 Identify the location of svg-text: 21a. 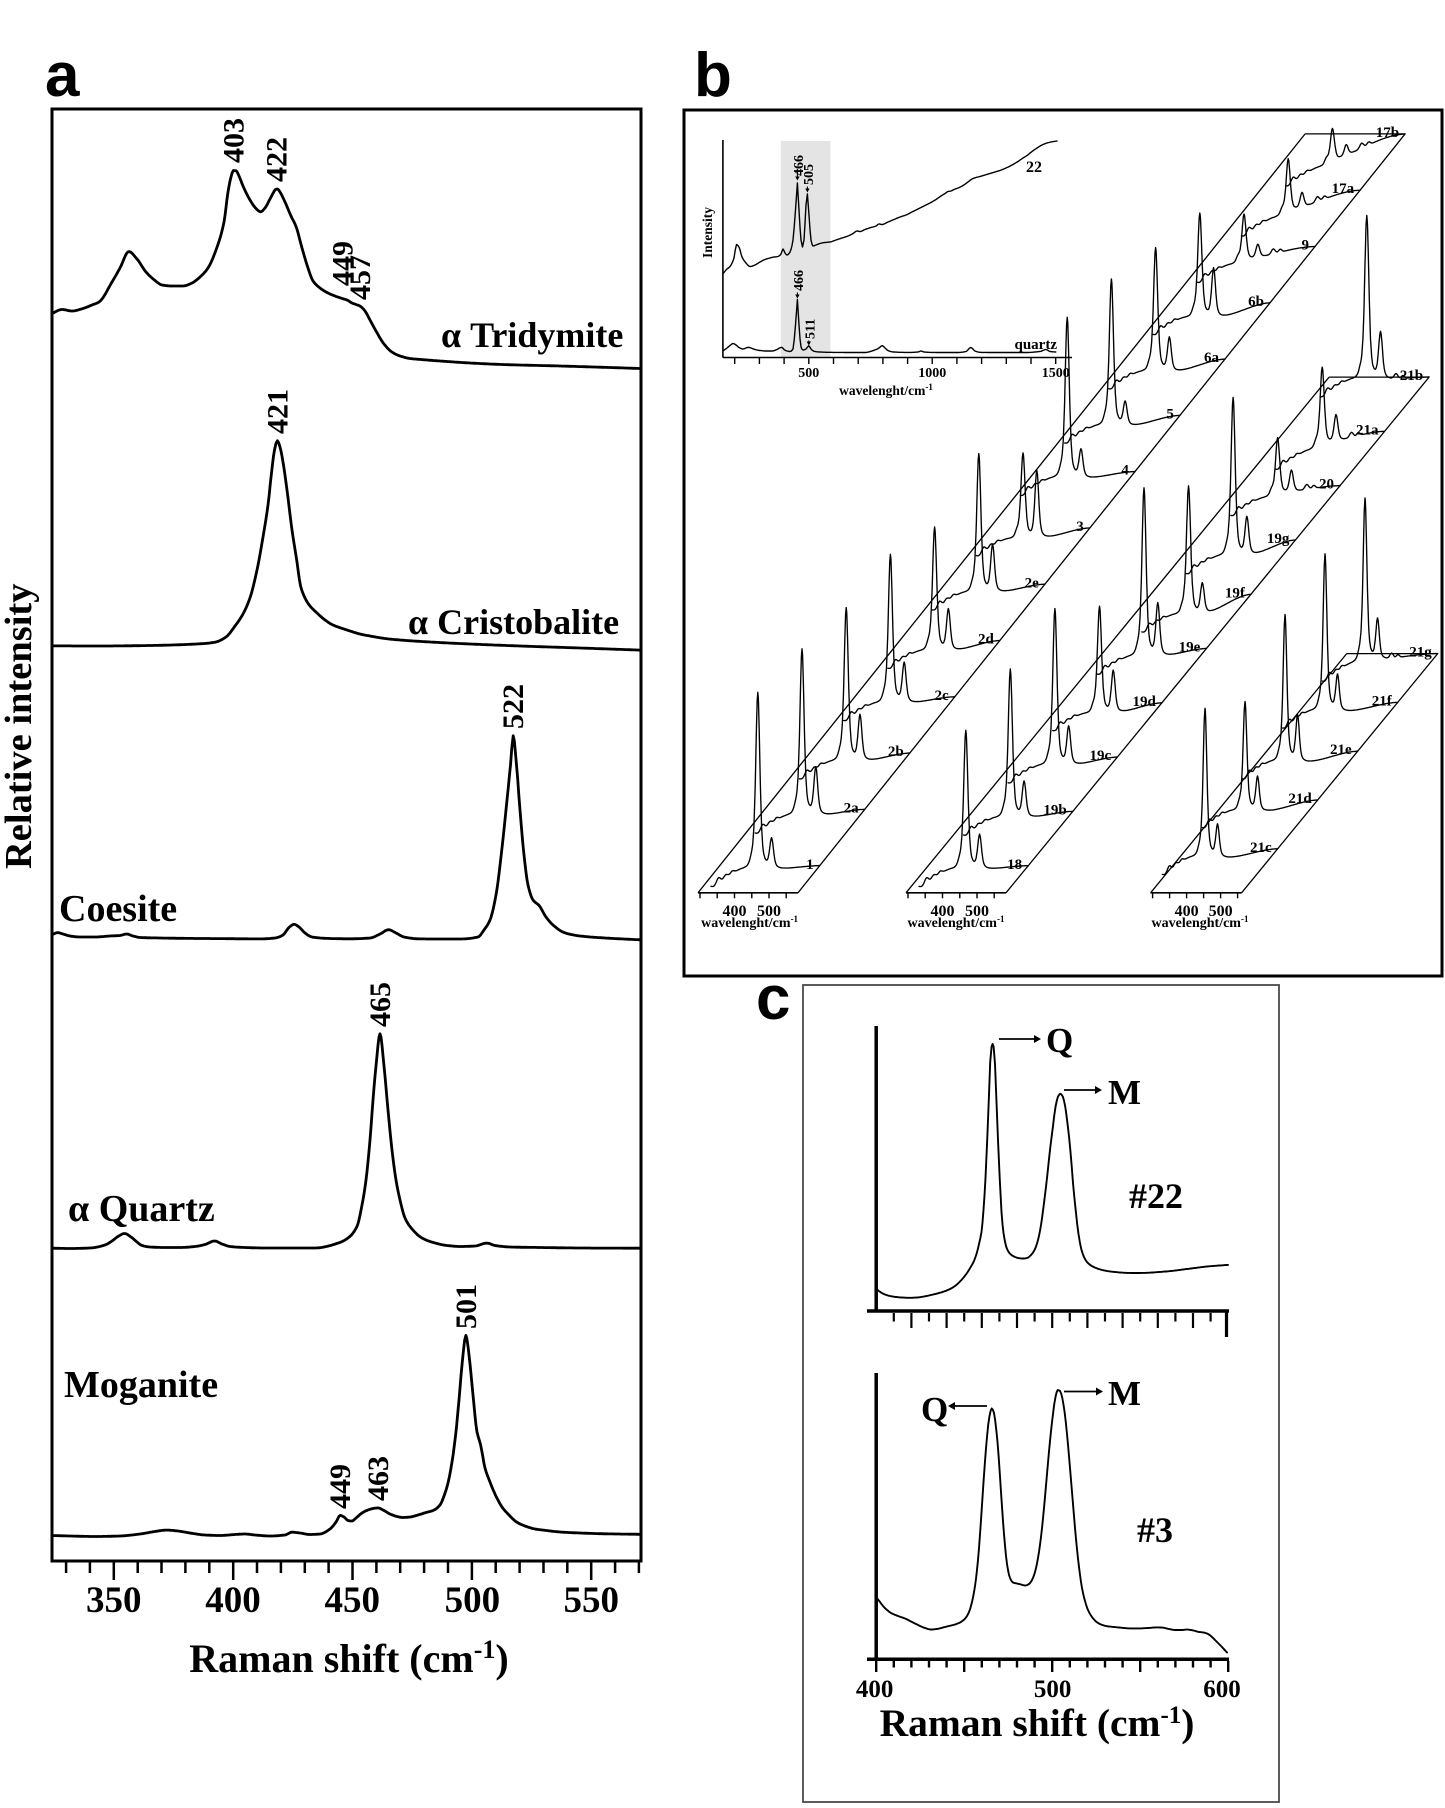
(1367, 430).